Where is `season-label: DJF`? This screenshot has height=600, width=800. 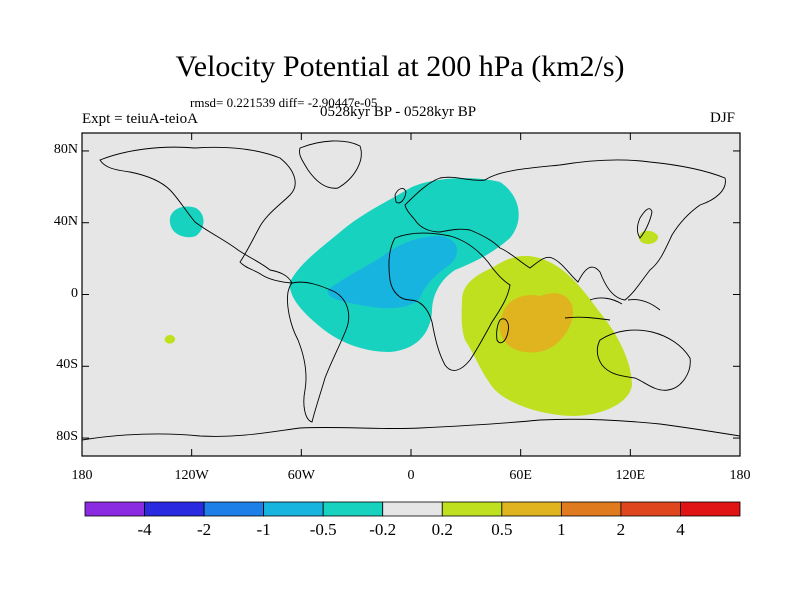 season-label: DJF is located at coordinates (723, 118).